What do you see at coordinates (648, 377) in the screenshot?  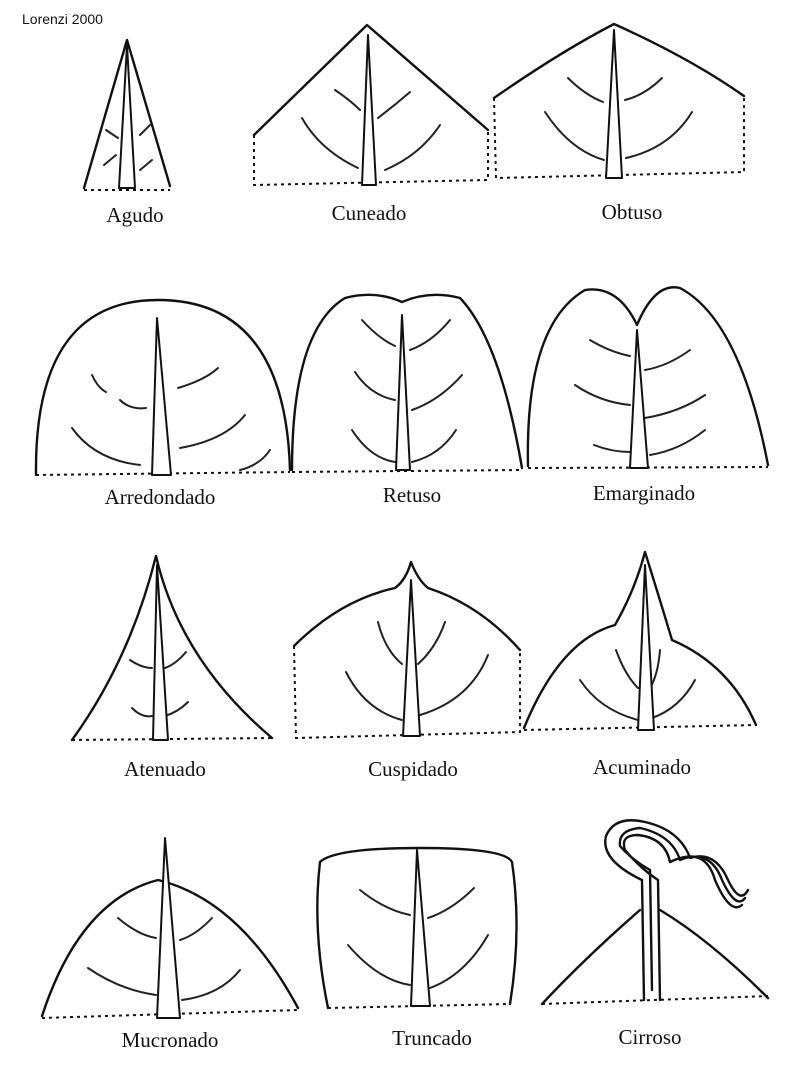 I see `leaf-emarginado-drawing` at bounding box center [648, 377].